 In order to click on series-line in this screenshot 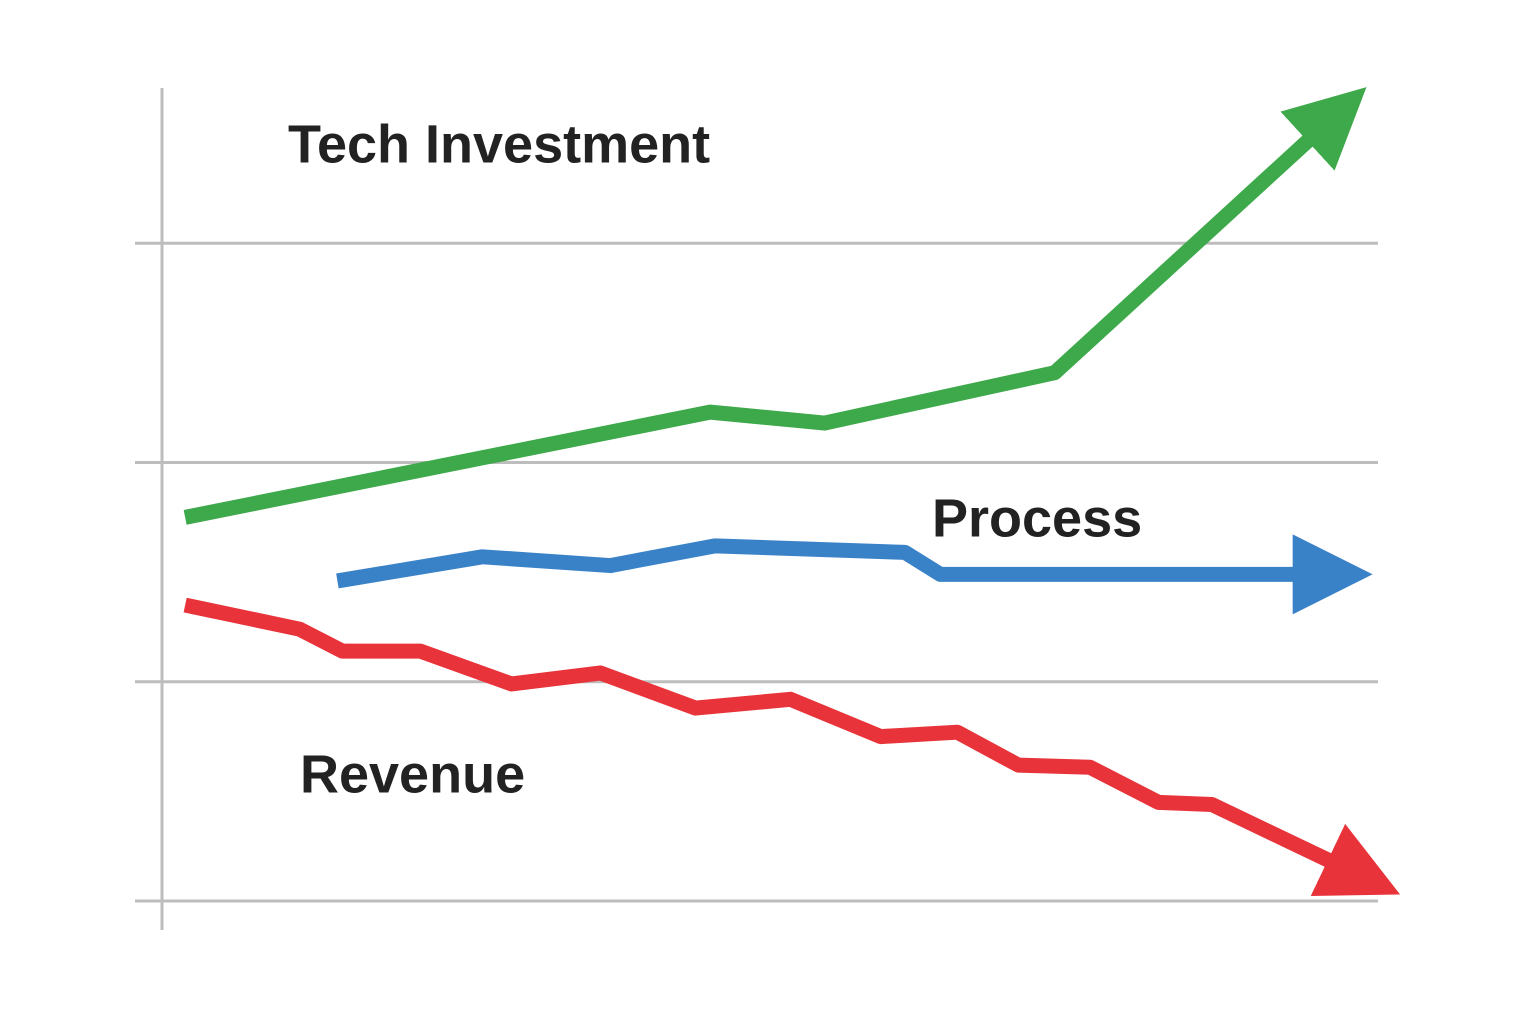, I will do `click(854, 574)`.